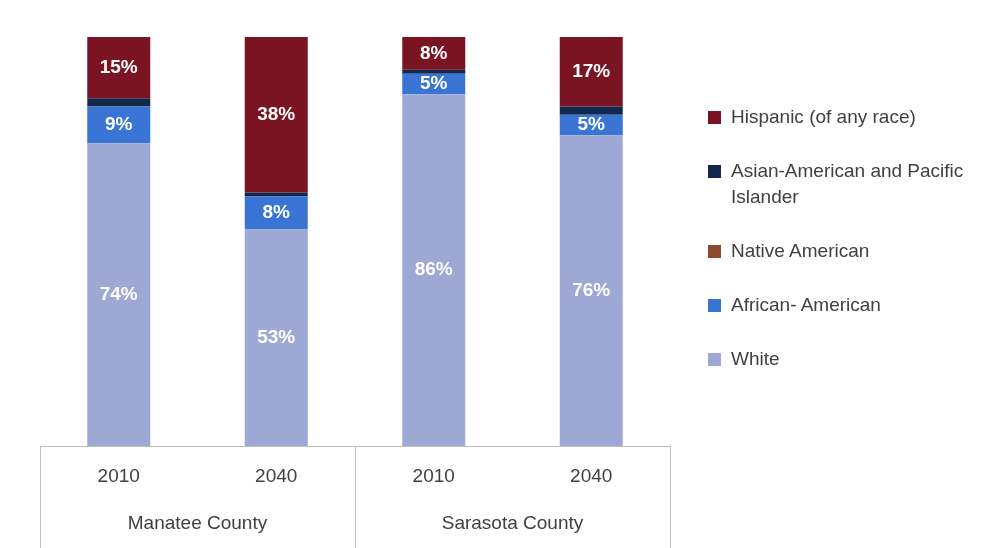  I want to click on legend-label: African- American, so click(806, 305).